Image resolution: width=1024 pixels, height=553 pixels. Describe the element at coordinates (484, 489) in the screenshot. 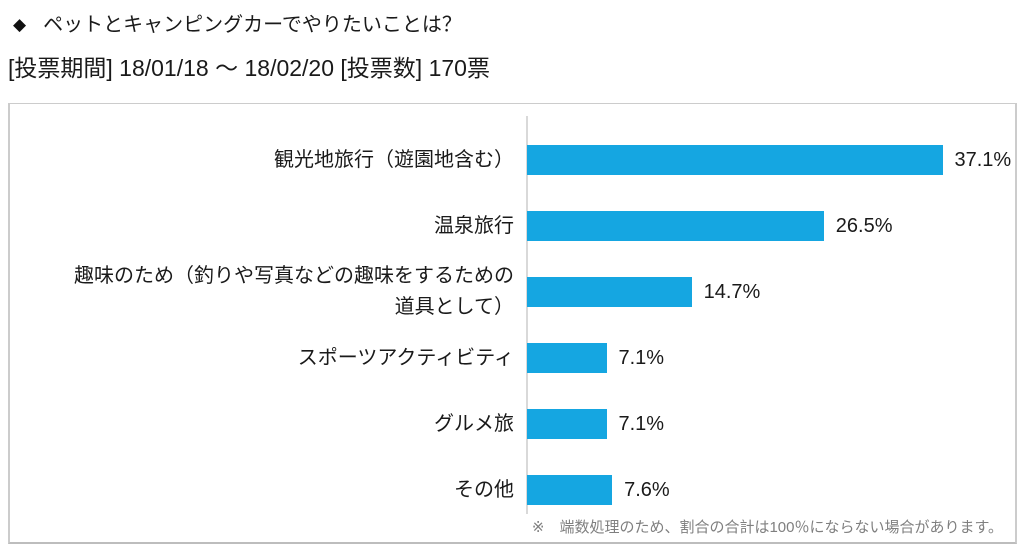

I see `category-label: その他` at that location.